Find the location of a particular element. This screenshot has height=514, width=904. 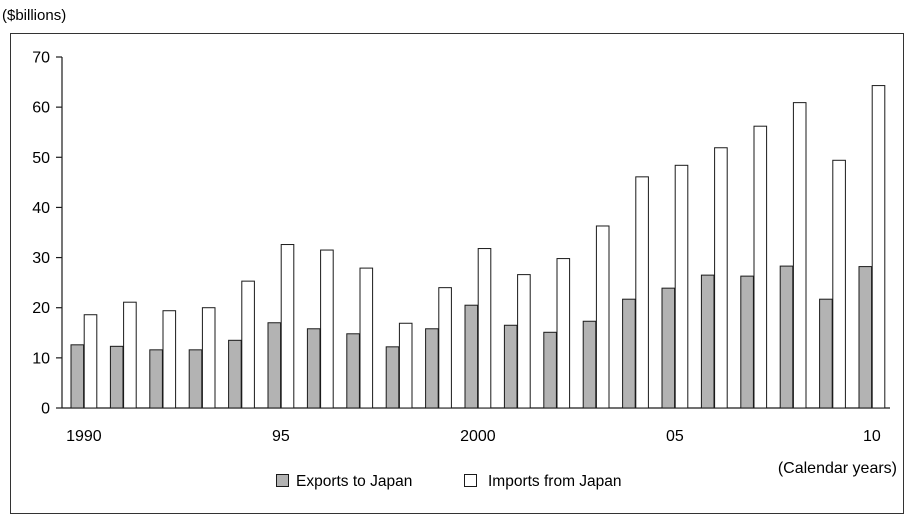

y-tick-label: 70 is located at coordinates (41, 58).